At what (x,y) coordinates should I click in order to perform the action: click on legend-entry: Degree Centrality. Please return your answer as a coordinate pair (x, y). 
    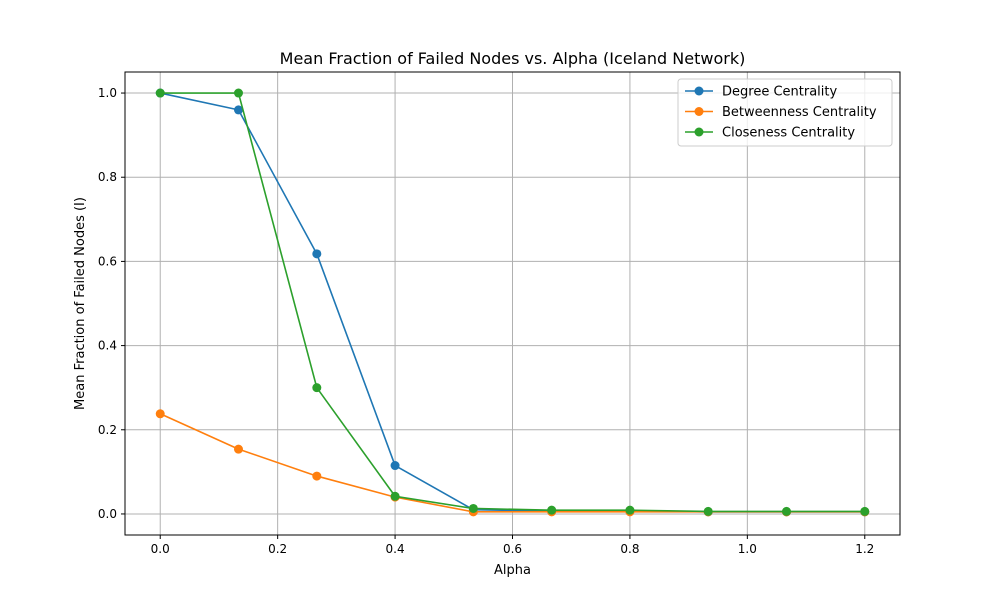
    Looking at the image, I should click on (761, 92).